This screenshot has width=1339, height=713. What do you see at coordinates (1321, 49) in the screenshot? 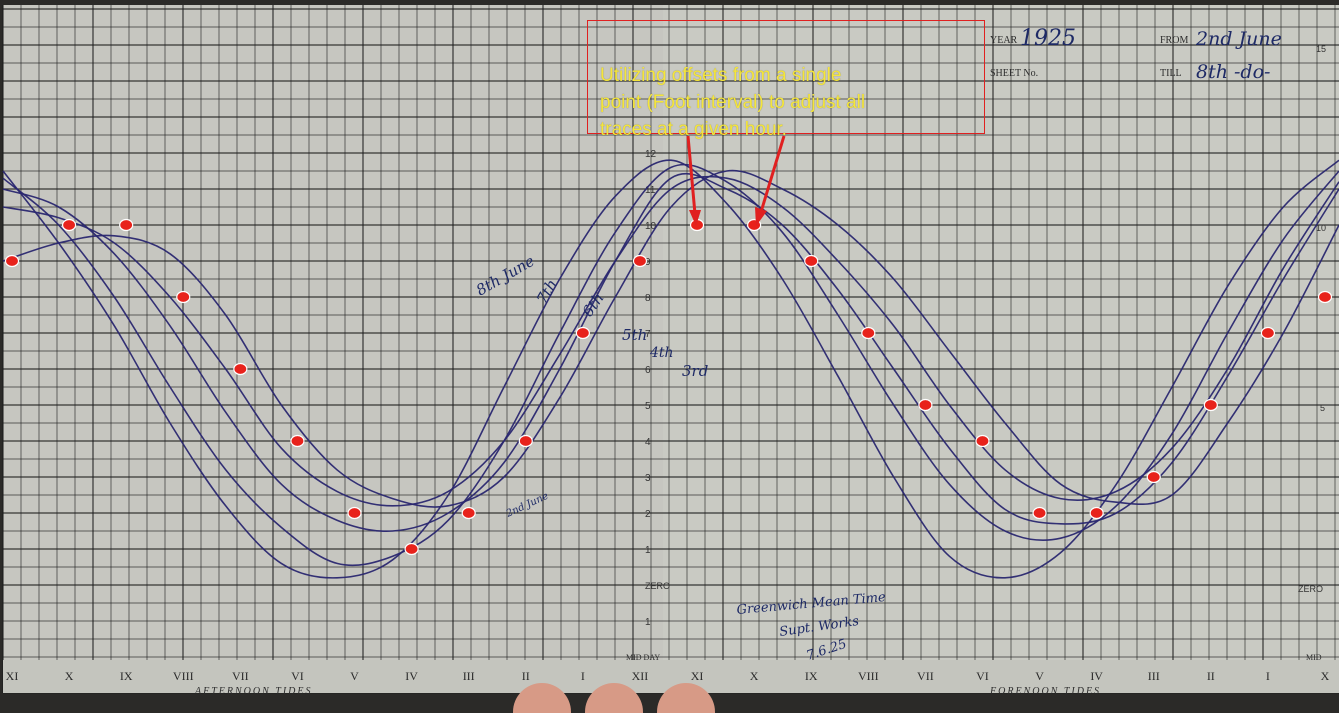
I see `corner-mark: 15` at bounding box center [1321, 49].